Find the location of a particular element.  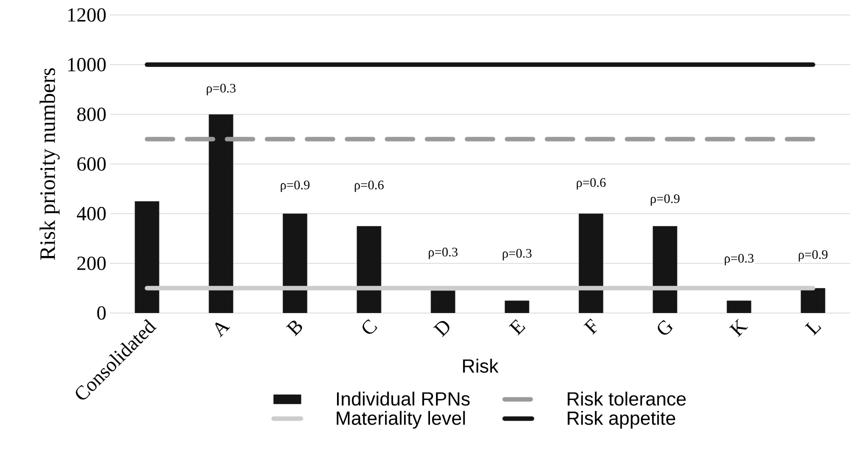

legend-label: Risk tolerance is located at coordinates (627, 399).